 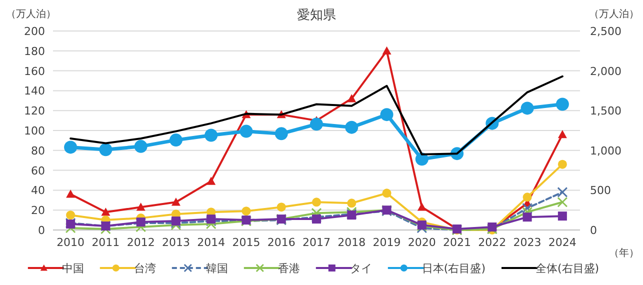 What do you see at coordinates (217, 268) in the screenshot?
I see `legend-label: 韓国` at bounding box center [217, 268].